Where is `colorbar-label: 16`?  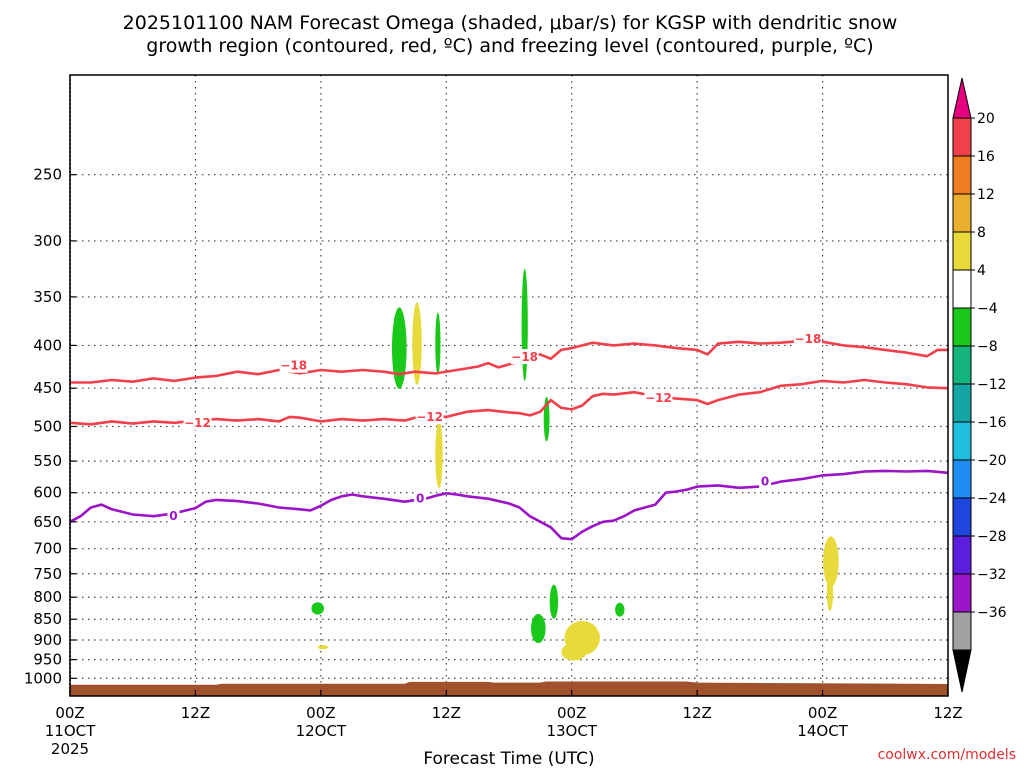 colorbar-label: 16 is located at coordinates (986, 157).